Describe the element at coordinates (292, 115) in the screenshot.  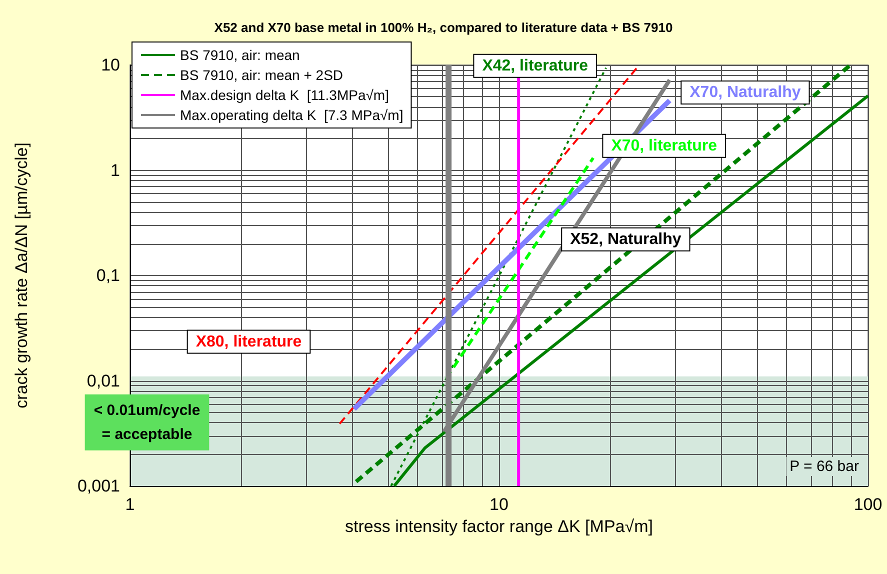
I see `legend-label: Max.operating delta K [7.3 MPa√m]` at that location.